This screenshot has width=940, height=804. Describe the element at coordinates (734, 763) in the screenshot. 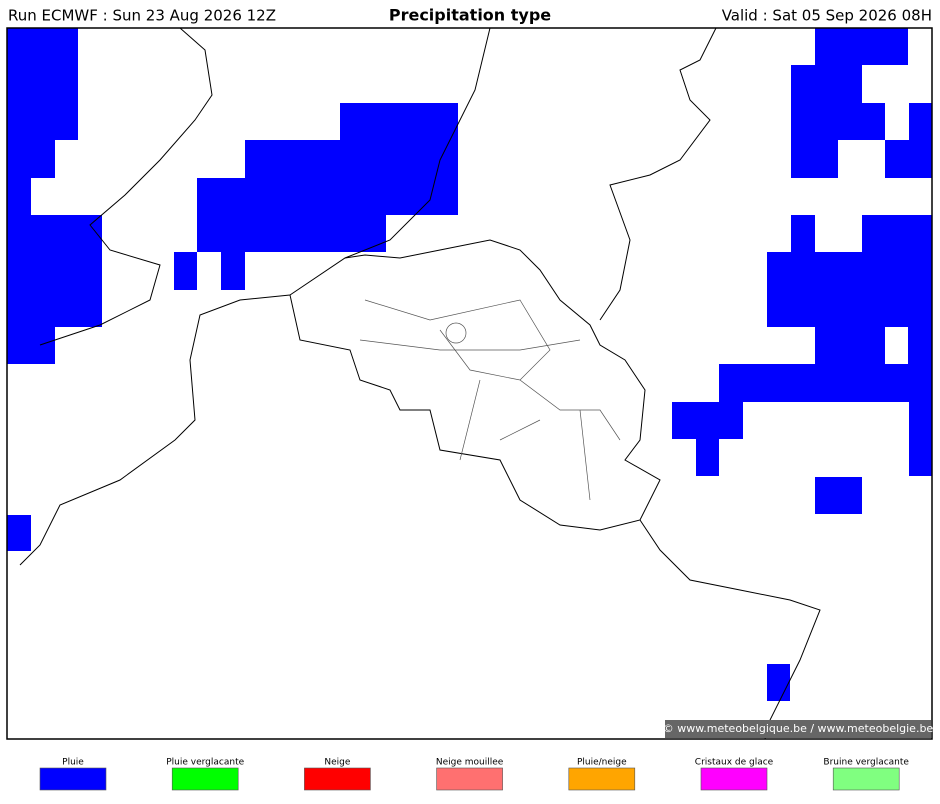

I see `legend-label: Cristaux de glace` at that location.